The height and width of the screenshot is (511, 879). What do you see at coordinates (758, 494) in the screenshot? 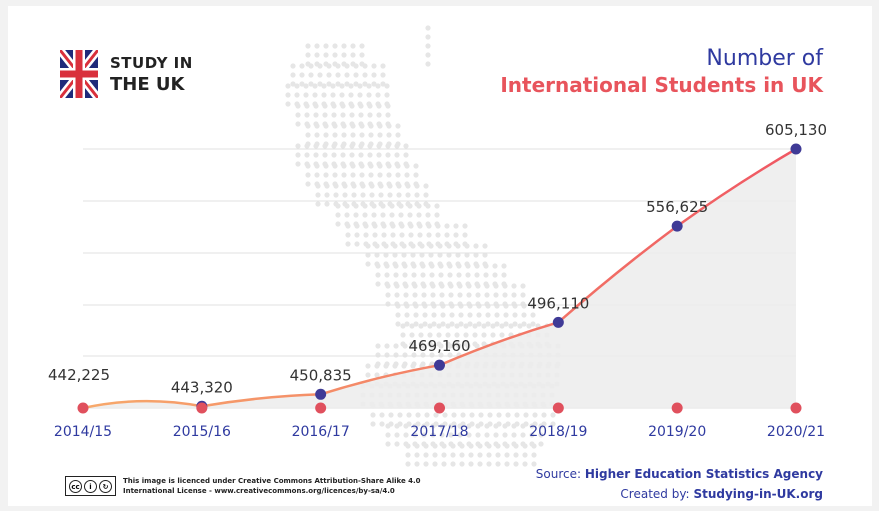
I see `created-link: Studying-in-UK.org` at bounding box center [758, 494].